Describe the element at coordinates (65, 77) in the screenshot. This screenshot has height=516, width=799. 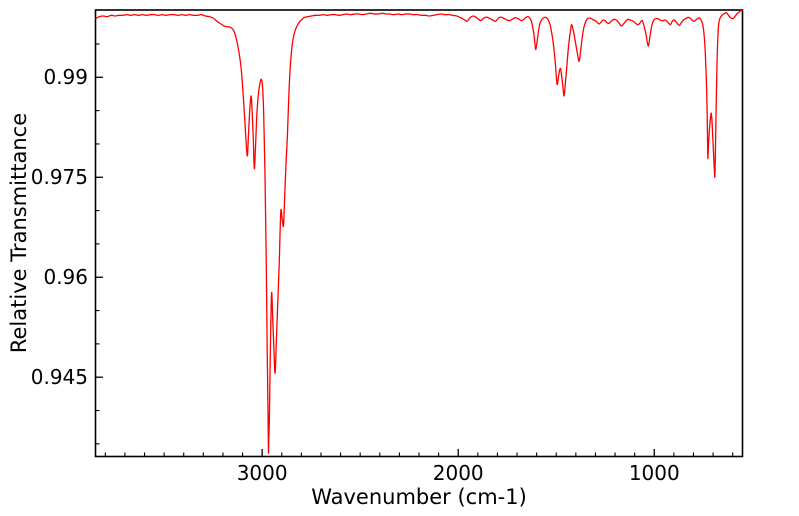
I see `y-tick-label-0.99: 0.99` at that location.